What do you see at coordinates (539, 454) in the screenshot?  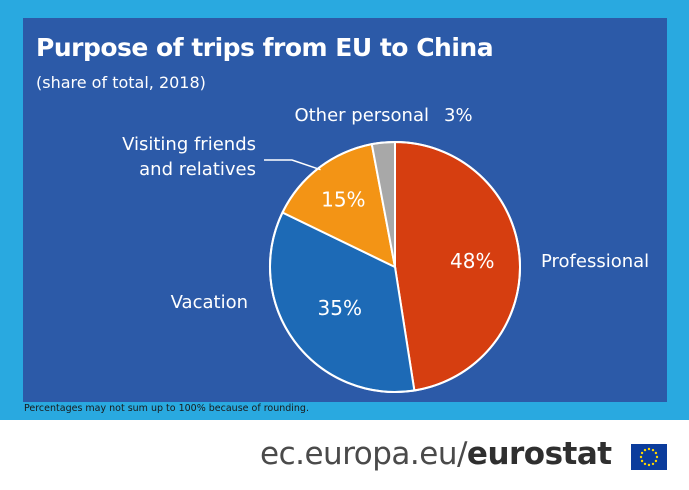 I see `brand-text: eurostat` at bounding box center [539, 454].